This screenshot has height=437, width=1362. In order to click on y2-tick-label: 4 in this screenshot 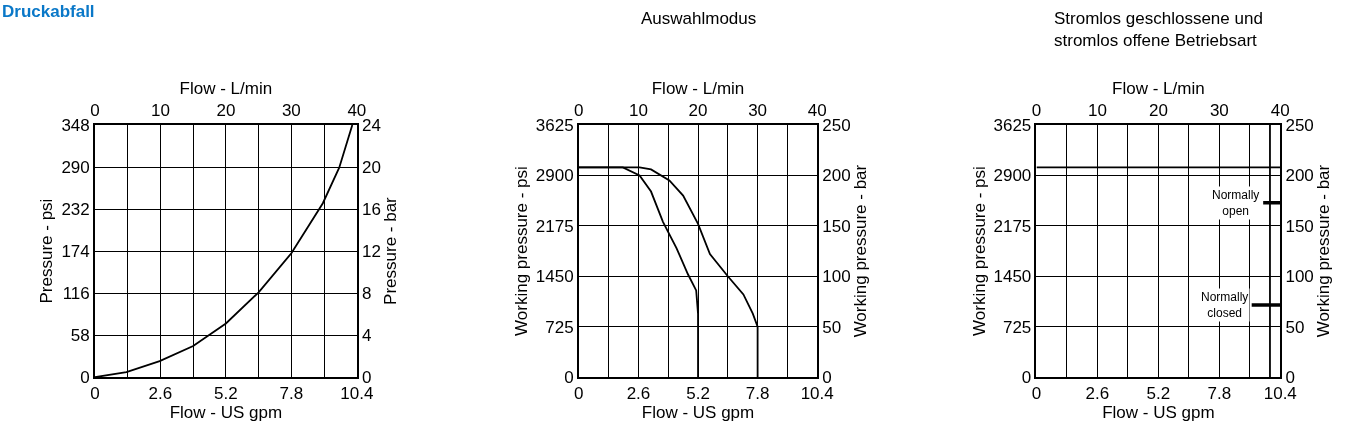, I will do `click(366, 336)`.